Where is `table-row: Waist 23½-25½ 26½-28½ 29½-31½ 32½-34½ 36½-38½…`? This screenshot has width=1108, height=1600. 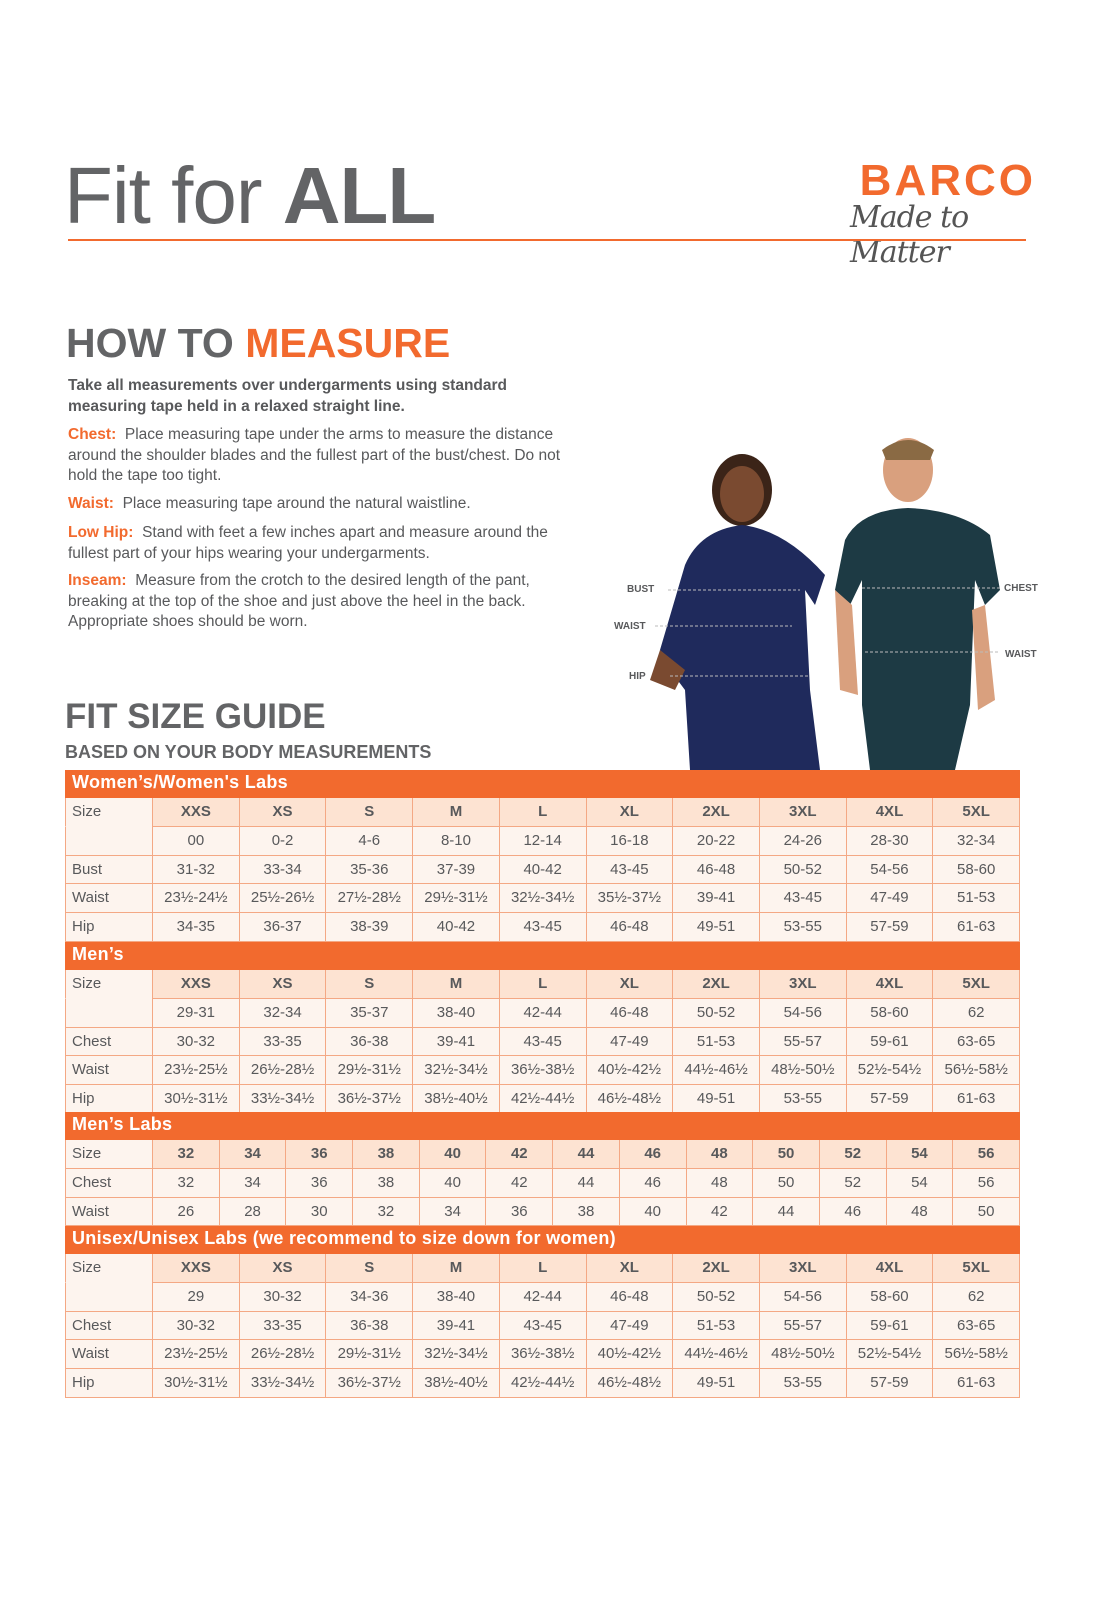 table-row: Waist 23½-25½ 26½-28½ 29½-31½ 32½-34½ 36½-38½… is located at coordinates (543, 1355).